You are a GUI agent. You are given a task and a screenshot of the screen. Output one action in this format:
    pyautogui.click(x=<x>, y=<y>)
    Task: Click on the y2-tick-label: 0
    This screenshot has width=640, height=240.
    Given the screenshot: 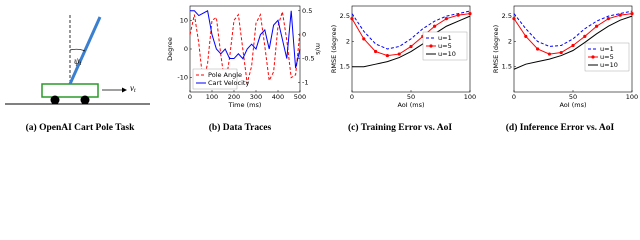 What is the action you would take?
    pyautogui.click(x=304, y=35)
    